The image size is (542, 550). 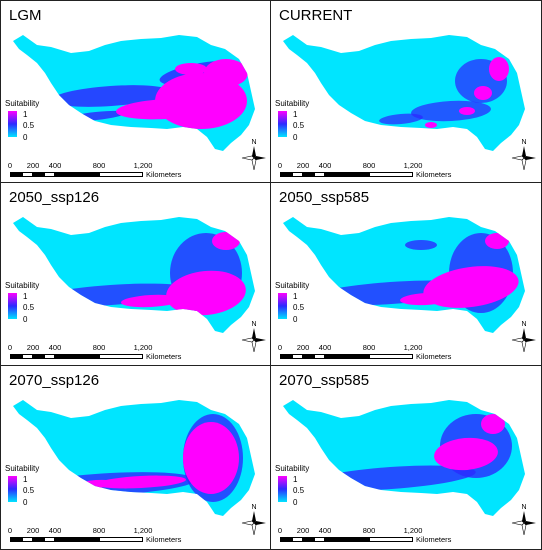 What do you see at coordinates (324, 380) in the screenshot?
I see `panel-title: 2070_ssp585` at bounding box center [324, 380].